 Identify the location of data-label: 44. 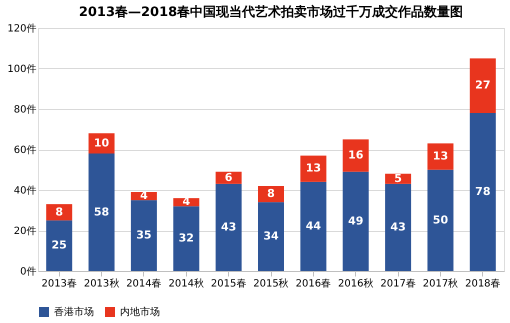
(314, 225).